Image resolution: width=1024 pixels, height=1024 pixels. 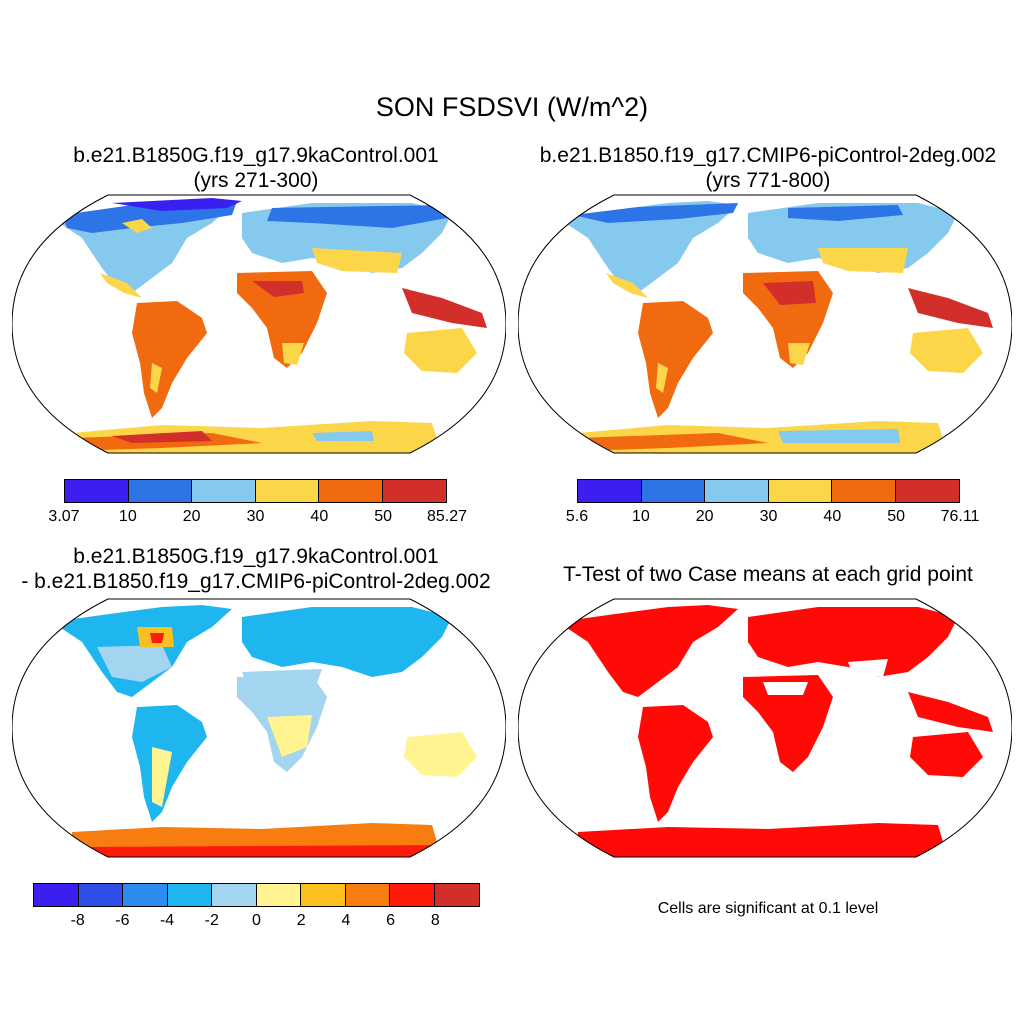 What do you see at coordinates (346, 920) in the screenshot?
I see `colorbar-3-tick-7: 4` at bounding box center [346, 920].